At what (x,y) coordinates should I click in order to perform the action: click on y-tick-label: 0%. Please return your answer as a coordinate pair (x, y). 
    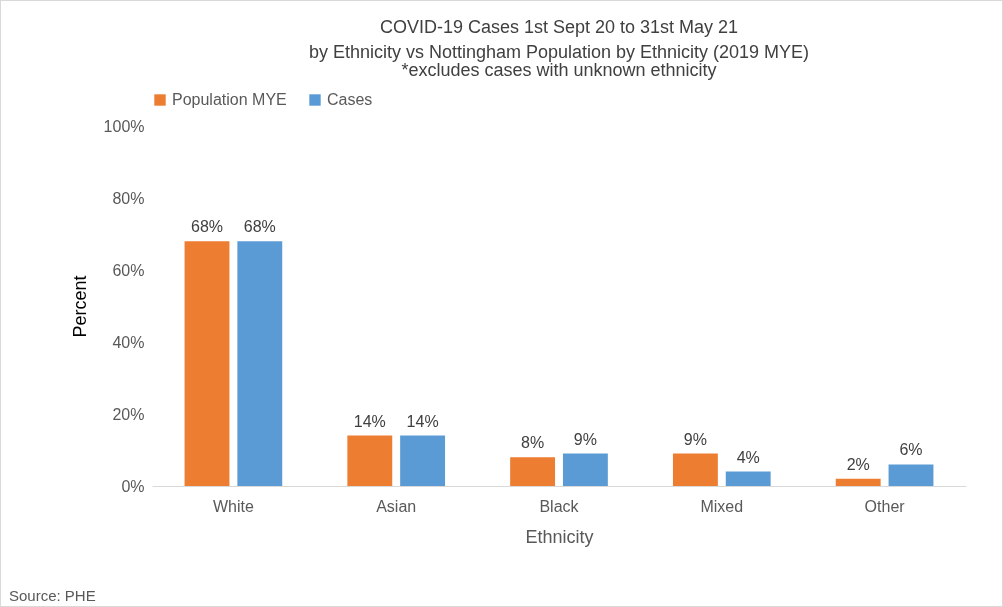
    Looking at the image, I should click on (133, 486).